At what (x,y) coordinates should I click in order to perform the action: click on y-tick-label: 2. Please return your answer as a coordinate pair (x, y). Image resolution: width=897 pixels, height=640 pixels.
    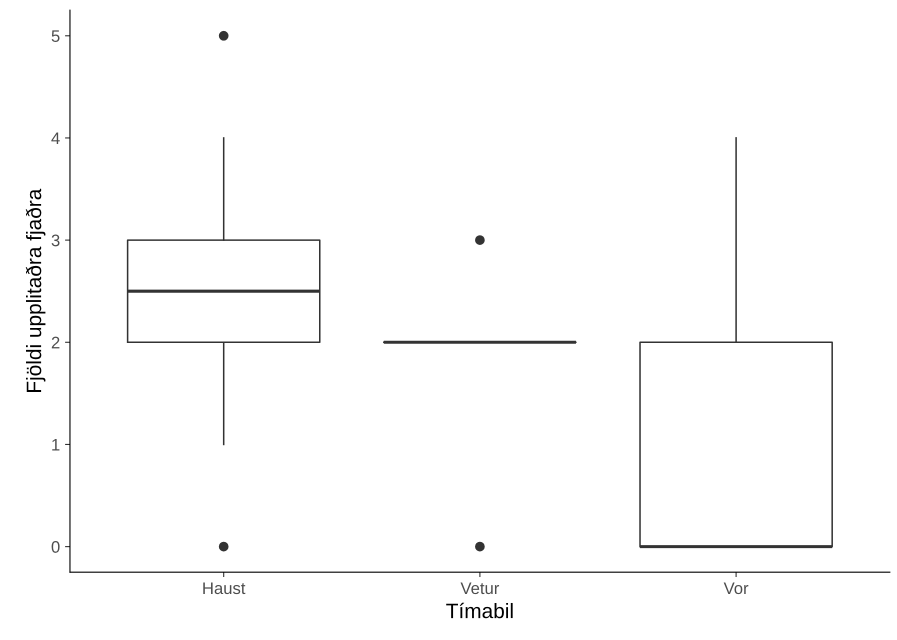
    Looking at the image, I should click on (56, 342).